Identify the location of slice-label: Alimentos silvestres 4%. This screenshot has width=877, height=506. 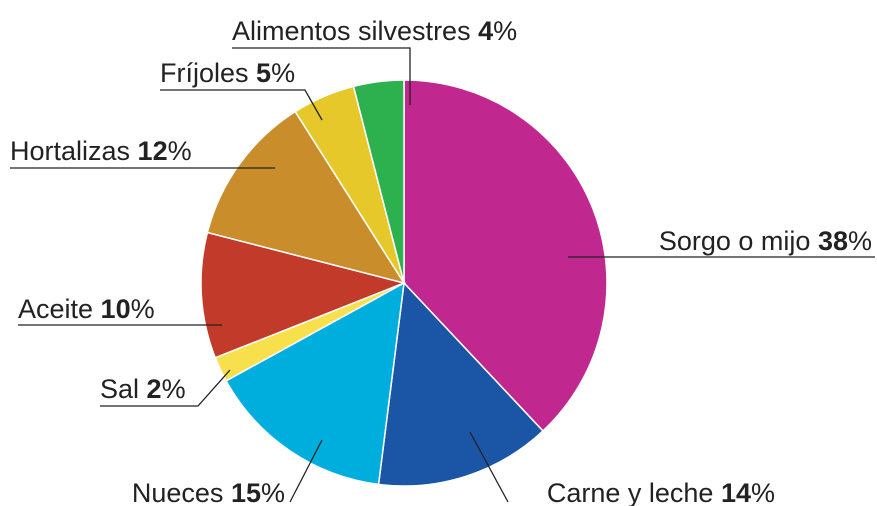
(374, 31).